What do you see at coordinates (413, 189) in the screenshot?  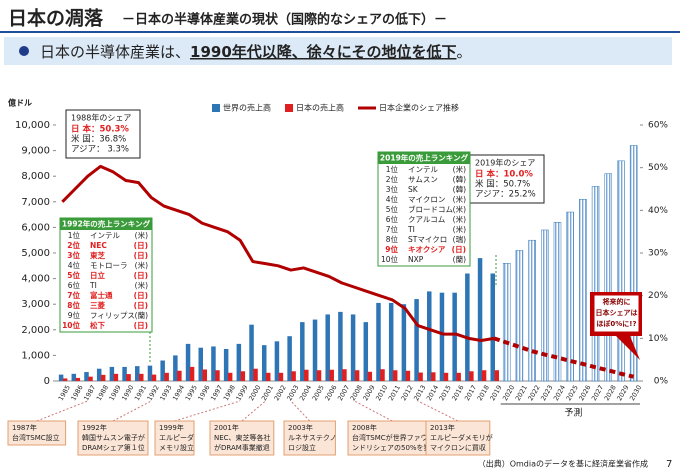 I see `ranking-company: SK` at bounding box center [413, 189].